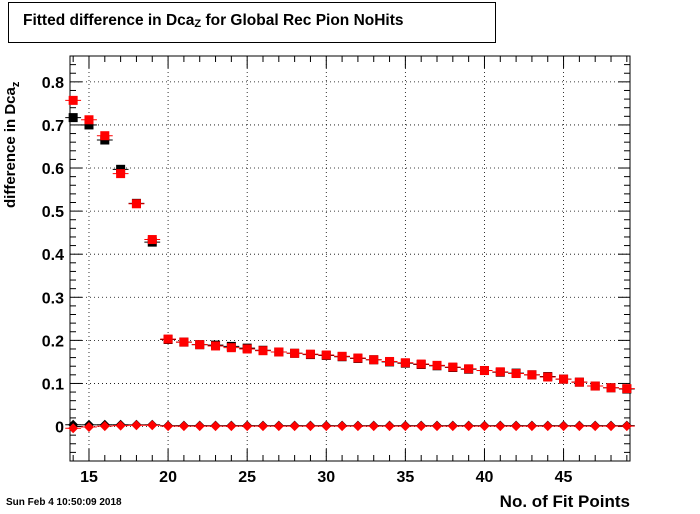 Image resolution: width=700 pixels, height=514 pixels. What do you see at coordinates (168, 477) in the screenshot?
I see `x-tick-label: 20` at bounding box center [168, 477].